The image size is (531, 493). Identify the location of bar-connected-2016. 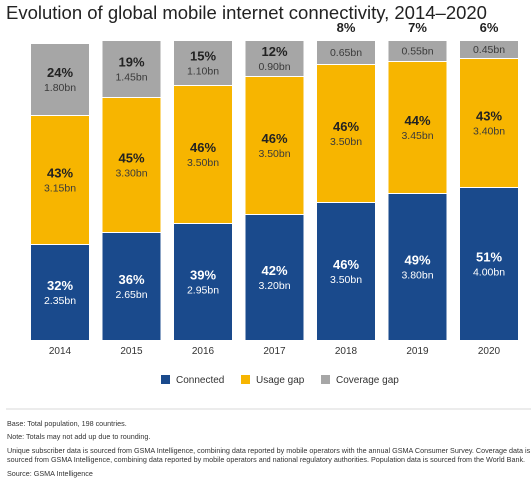
(203, 282).